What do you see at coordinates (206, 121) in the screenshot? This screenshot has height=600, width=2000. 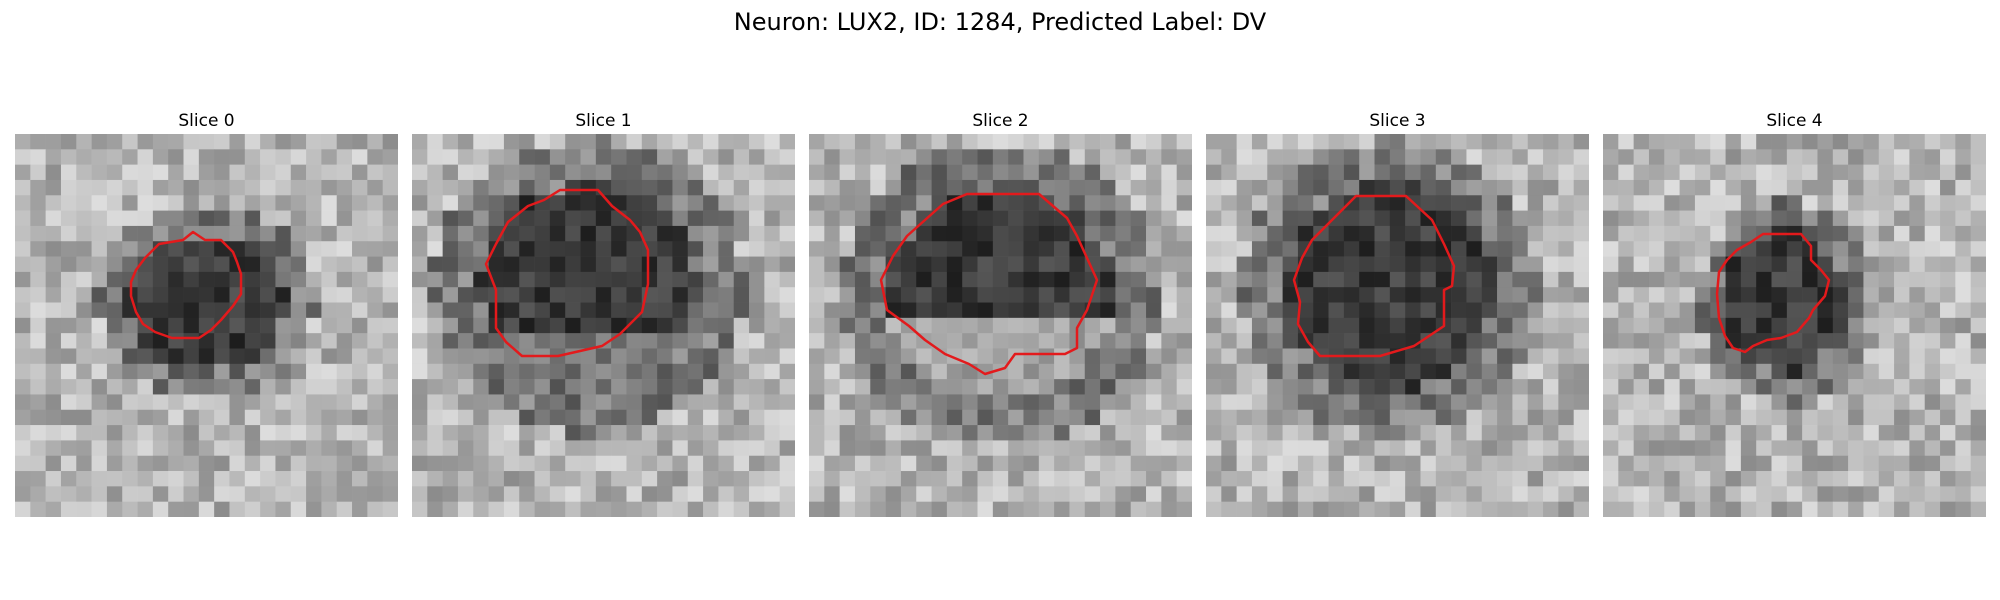 I see `panel-title: Slice 0` at bounding box center [206, 121].